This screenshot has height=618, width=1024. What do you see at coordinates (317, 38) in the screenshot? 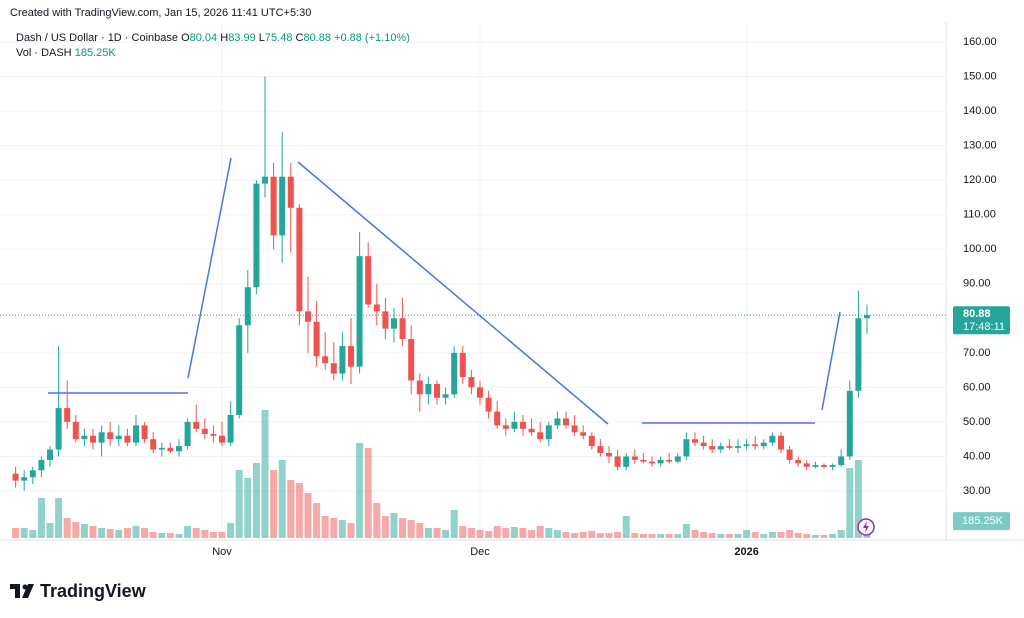
I see `legend-close: 80.88` at bounding box center [317, 38].